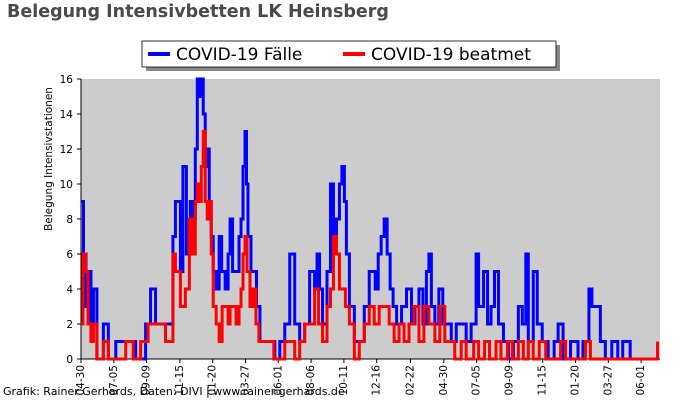 This screenshot has height=400, width=700. Describe the element at coordinates (451, 55) in the screenshot. I see `legend-label-beatmet: COVID-19 beatmet` at that location.